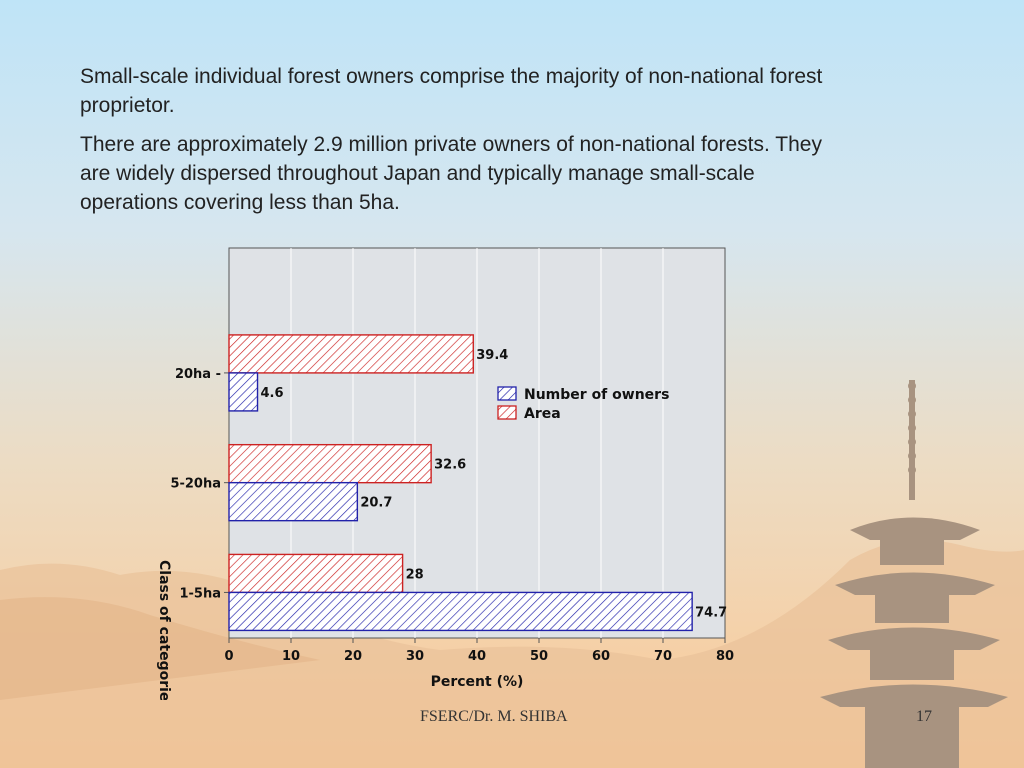 This screenshot has height=768, width=1024. What do you see at coordinates (492, 355) in the screenshot?
I see `bar-value-label: 39.4` at bounding box center [492, 355].